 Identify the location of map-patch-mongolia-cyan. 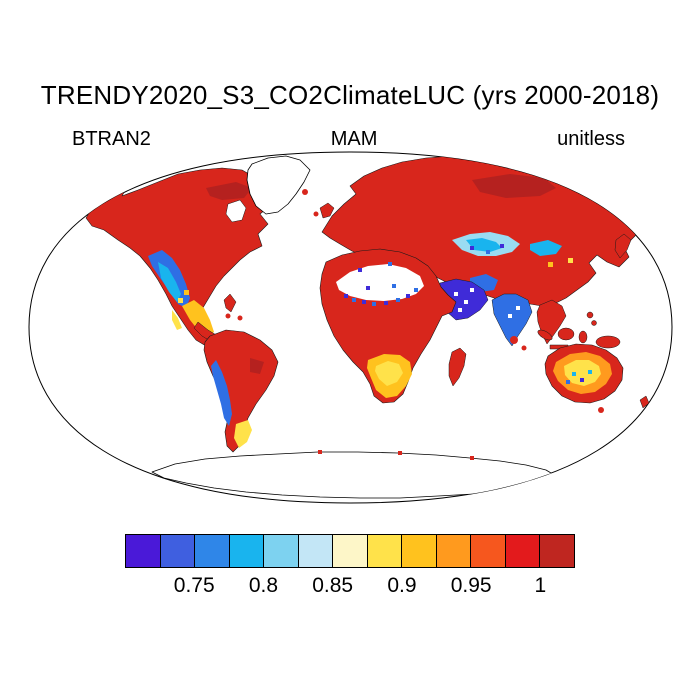
(546, 248).